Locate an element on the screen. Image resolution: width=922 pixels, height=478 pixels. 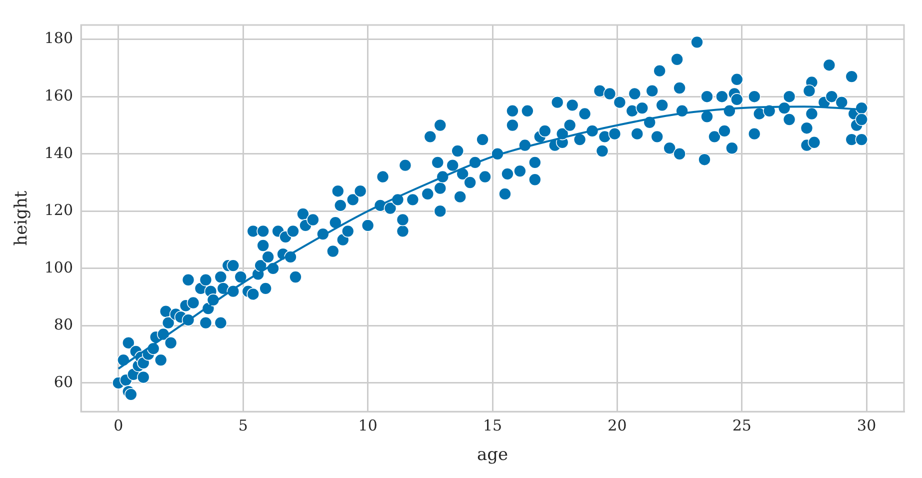
y-tick-label: 180 is located at coordinates (59, 38).